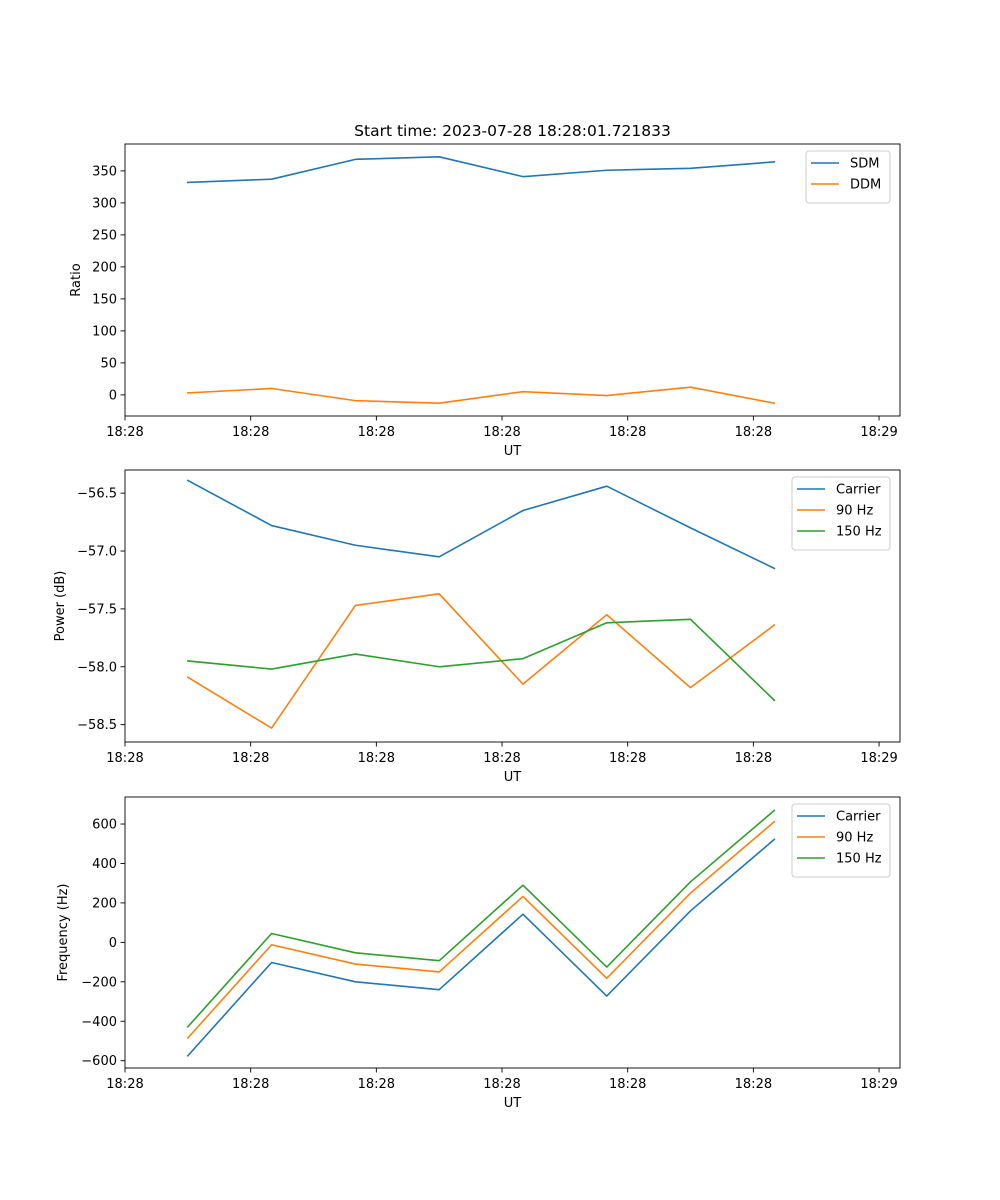 The height and width of the screenshot is (1200, 1000). I want to click on legend-label-sdm: SDM, so click(864, 164).